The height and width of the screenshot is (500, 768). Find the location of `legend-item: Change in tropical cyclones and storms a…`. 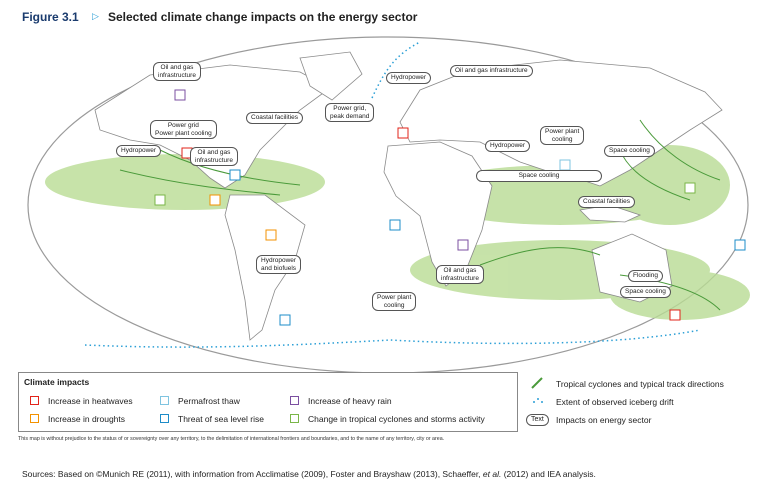

legend-item: Change in tropical cyclones and storms a… is located at coordinates (396, 419).